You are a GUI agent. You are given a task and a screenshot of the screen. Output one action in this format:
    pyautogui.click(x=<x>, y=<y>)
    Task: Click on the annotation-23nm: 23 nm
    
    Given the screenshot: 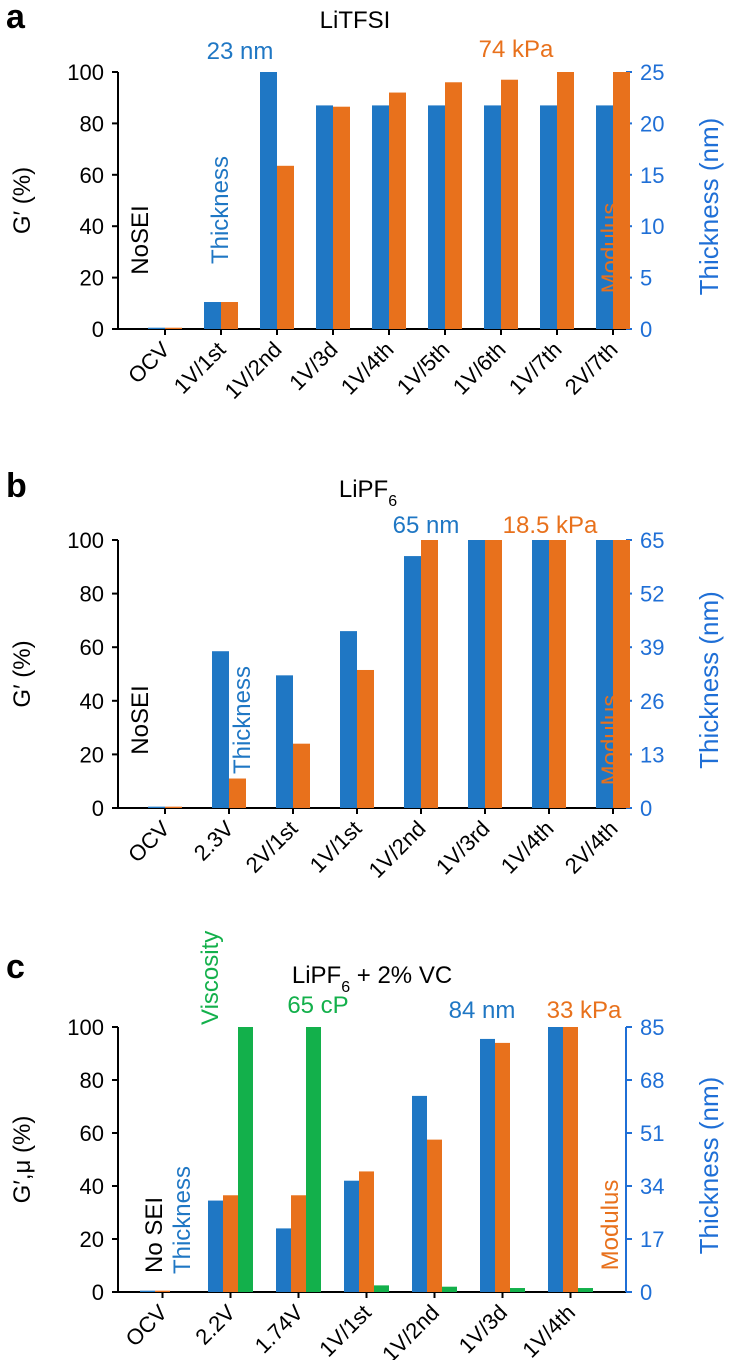 What is the action you would take?
    pyautogui.click(x=240, y=51)
    